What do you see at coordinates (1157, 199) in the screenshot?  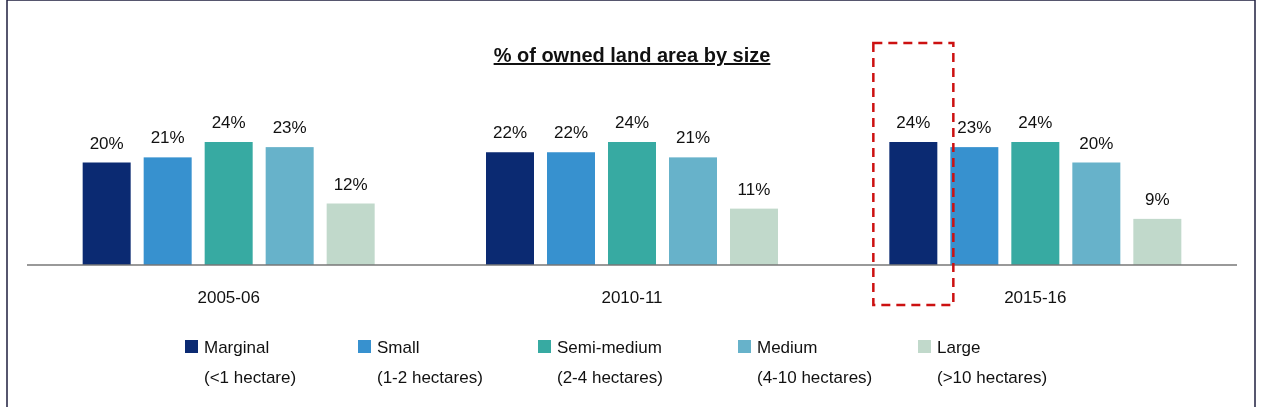 I see `data-label: 9%` at bounding box center [1157, 199].